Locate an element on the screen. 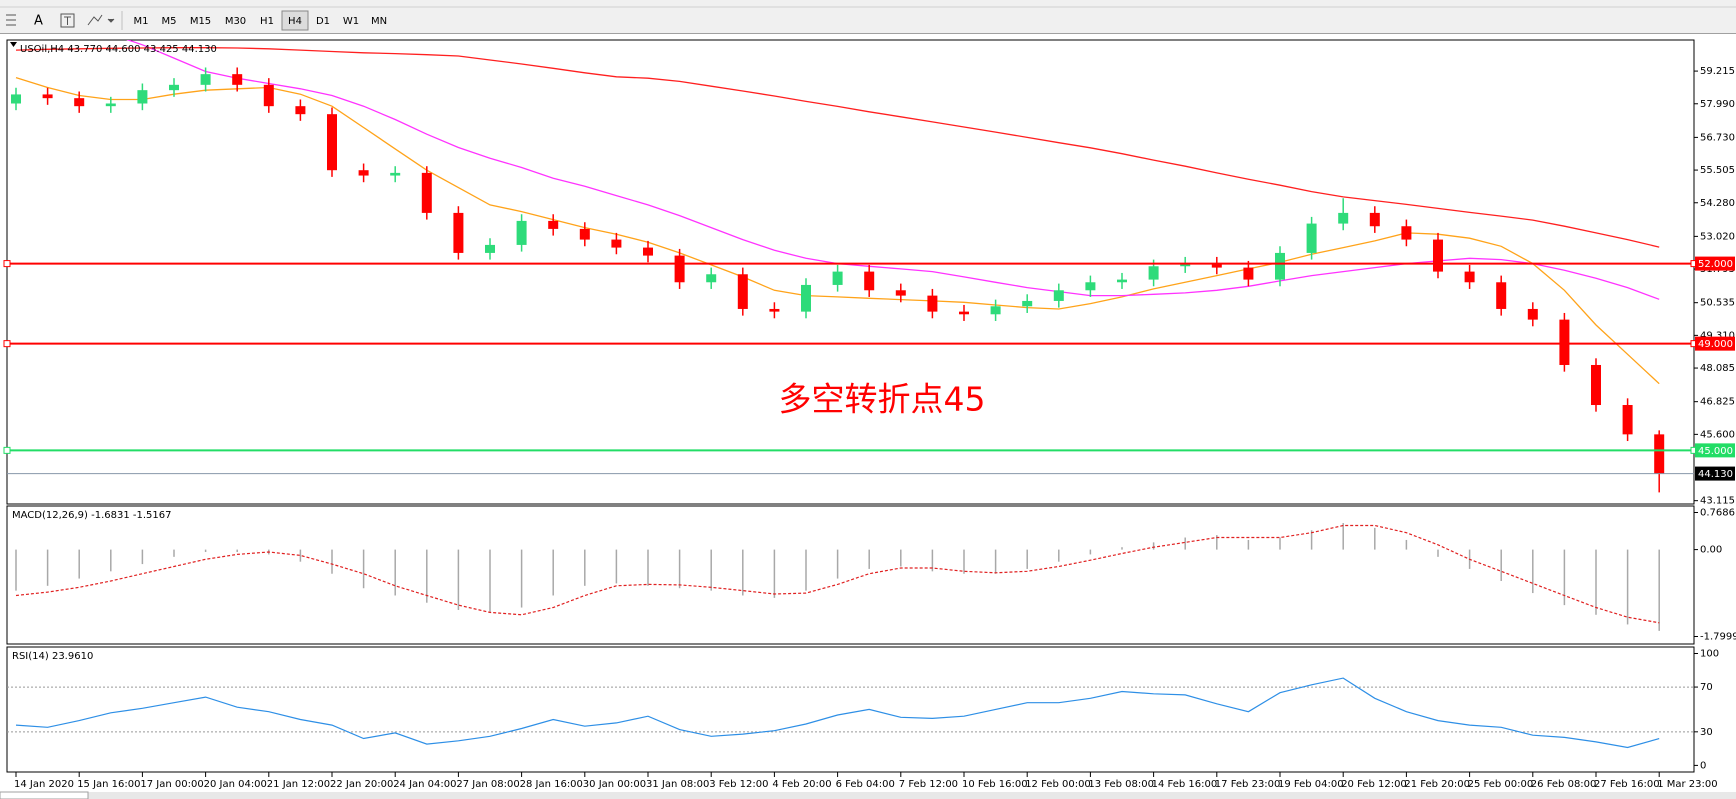  last-price-label: 44.130 is located at coordinates (1715, 474).